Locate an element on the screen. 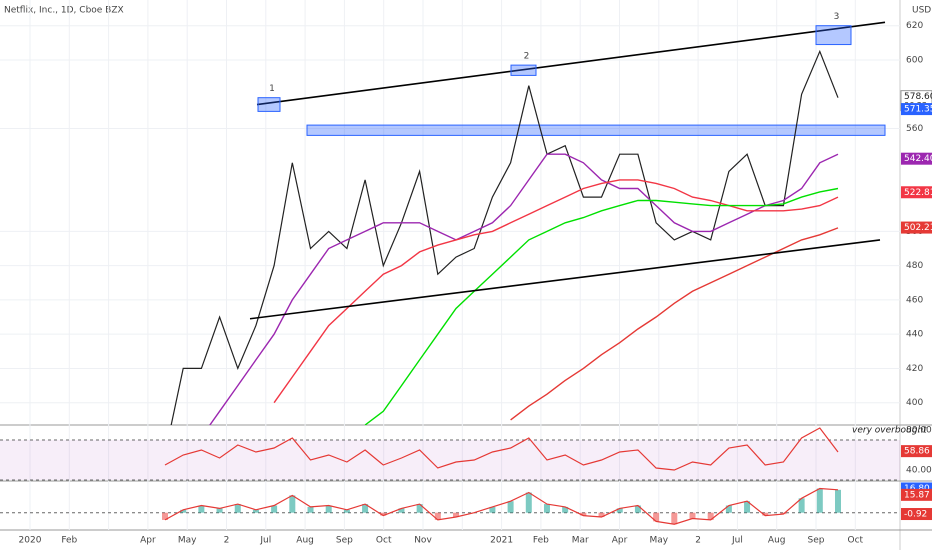 The width and height of the screenshot is (932, 550). x-tick-label: Mar is located at coordinates (580, 541).